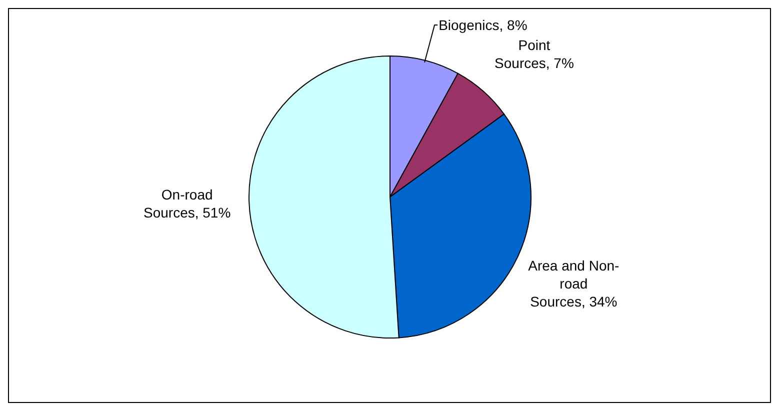  What do you see at coordinates (574, 283) in the screenshot?
I see `slice-label: Area and Non-road Sources, 34%` at bounding box center [574, 283].